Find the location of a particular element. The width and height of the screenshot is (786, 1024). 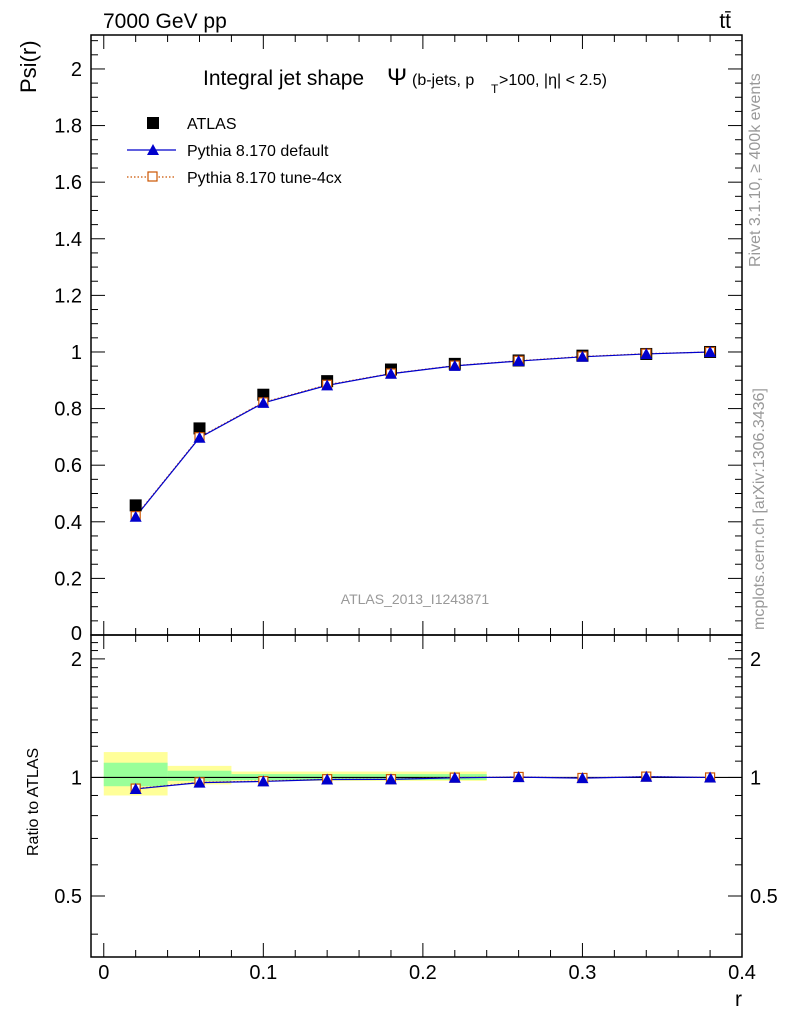

title-symbol: Ψ is located at coordinates (397, 77).